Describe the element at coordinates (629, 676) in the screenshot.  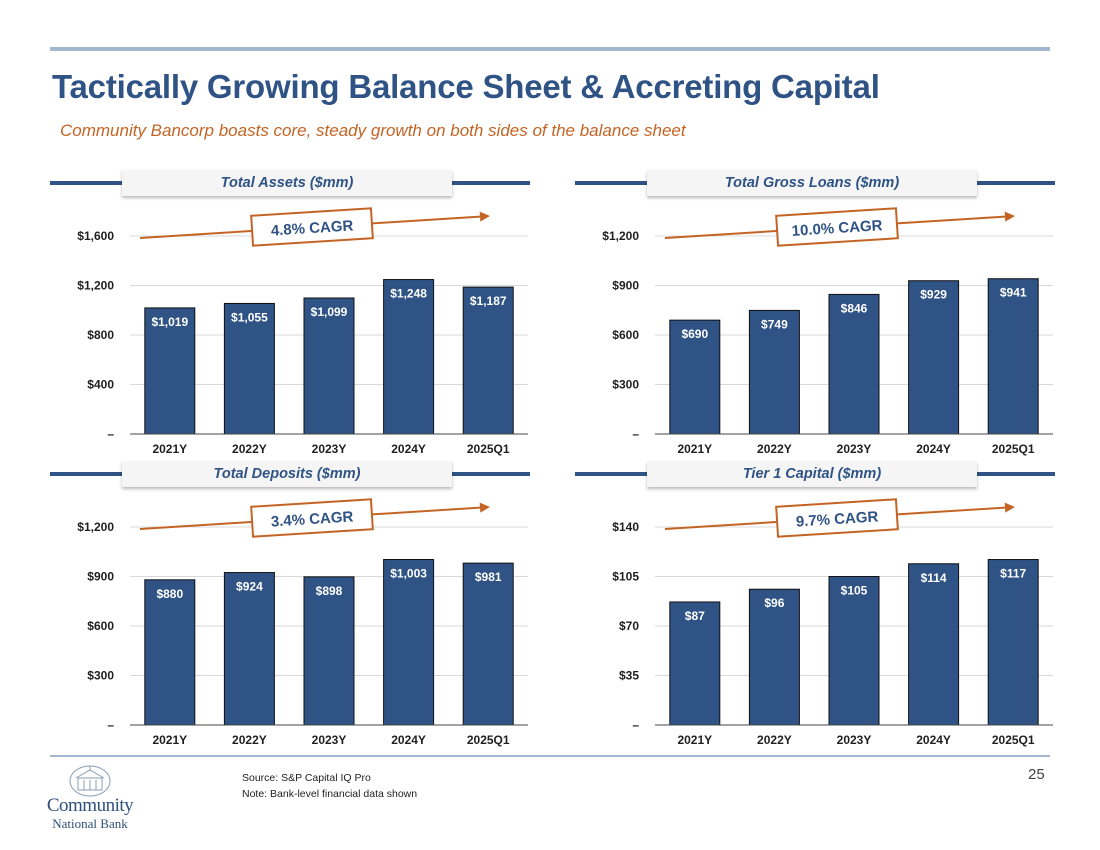
I see `y-tick-label: $35` at that location.